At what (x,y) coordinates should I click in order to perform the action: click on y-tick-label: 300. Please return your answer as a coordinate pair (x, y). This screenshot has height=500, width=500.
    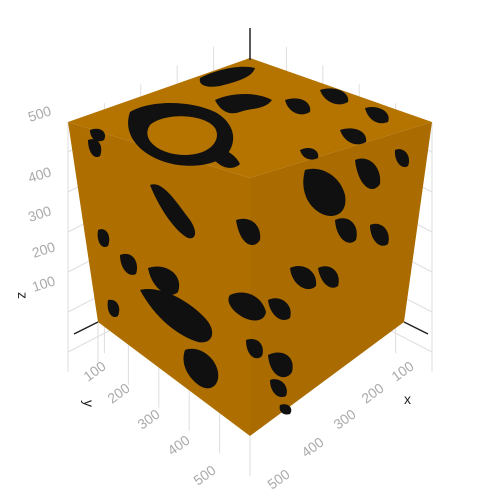
    Looking at the image, I should click on (148, 419).